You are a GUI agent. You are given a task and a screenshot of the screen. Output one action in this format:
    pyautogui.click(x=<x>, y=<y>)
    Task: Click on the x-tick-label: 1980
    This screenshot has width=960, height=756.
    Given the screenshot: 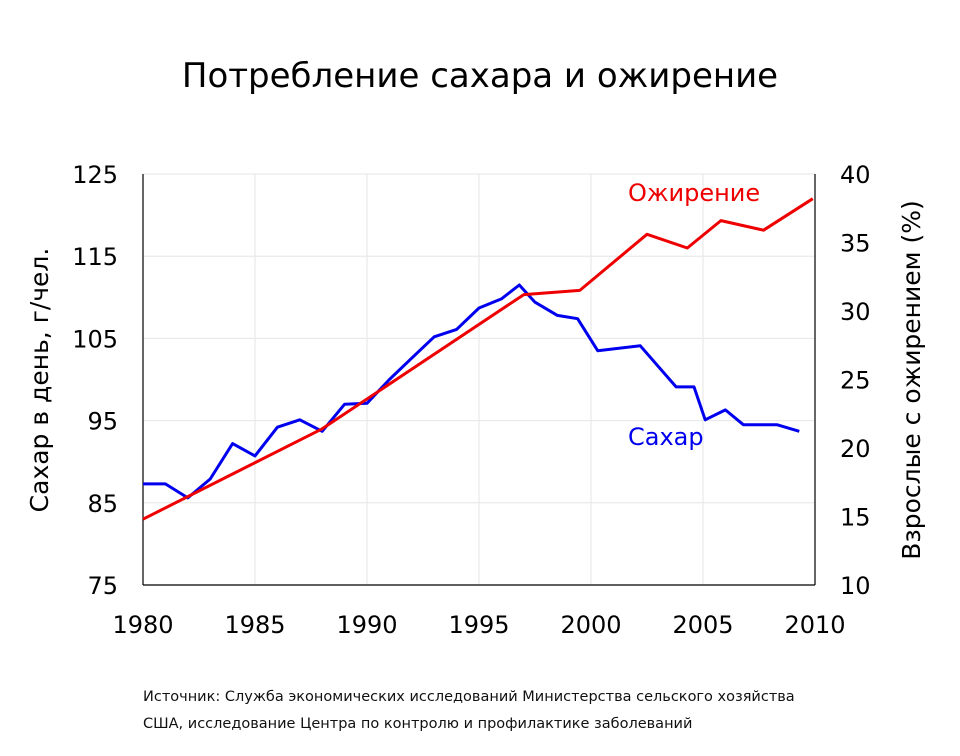 What is the action you would take?
    pyautogui.click(x=142, y=625)
    